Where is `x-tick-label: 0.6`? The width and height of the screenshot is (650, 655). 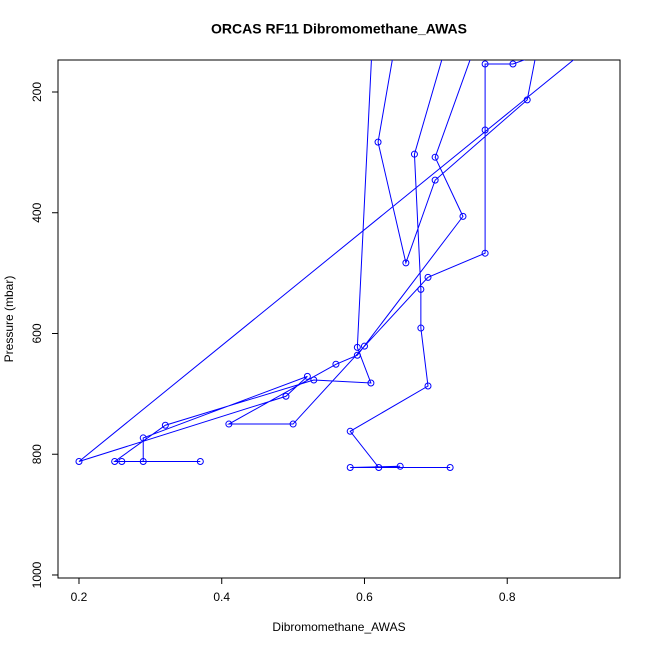
x-tick-label: 0.6 is located at coordinates (364, 597).